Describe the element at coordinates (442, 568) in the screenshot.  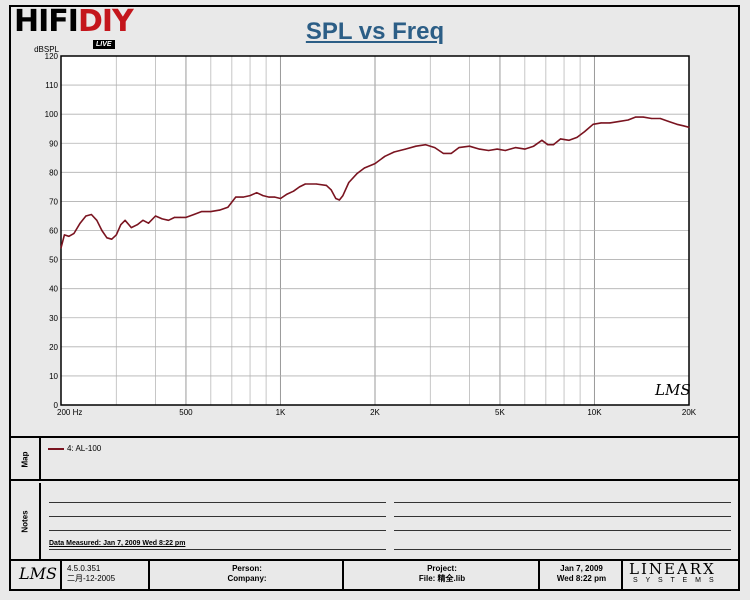
I see `project-label: Project:` at that location.